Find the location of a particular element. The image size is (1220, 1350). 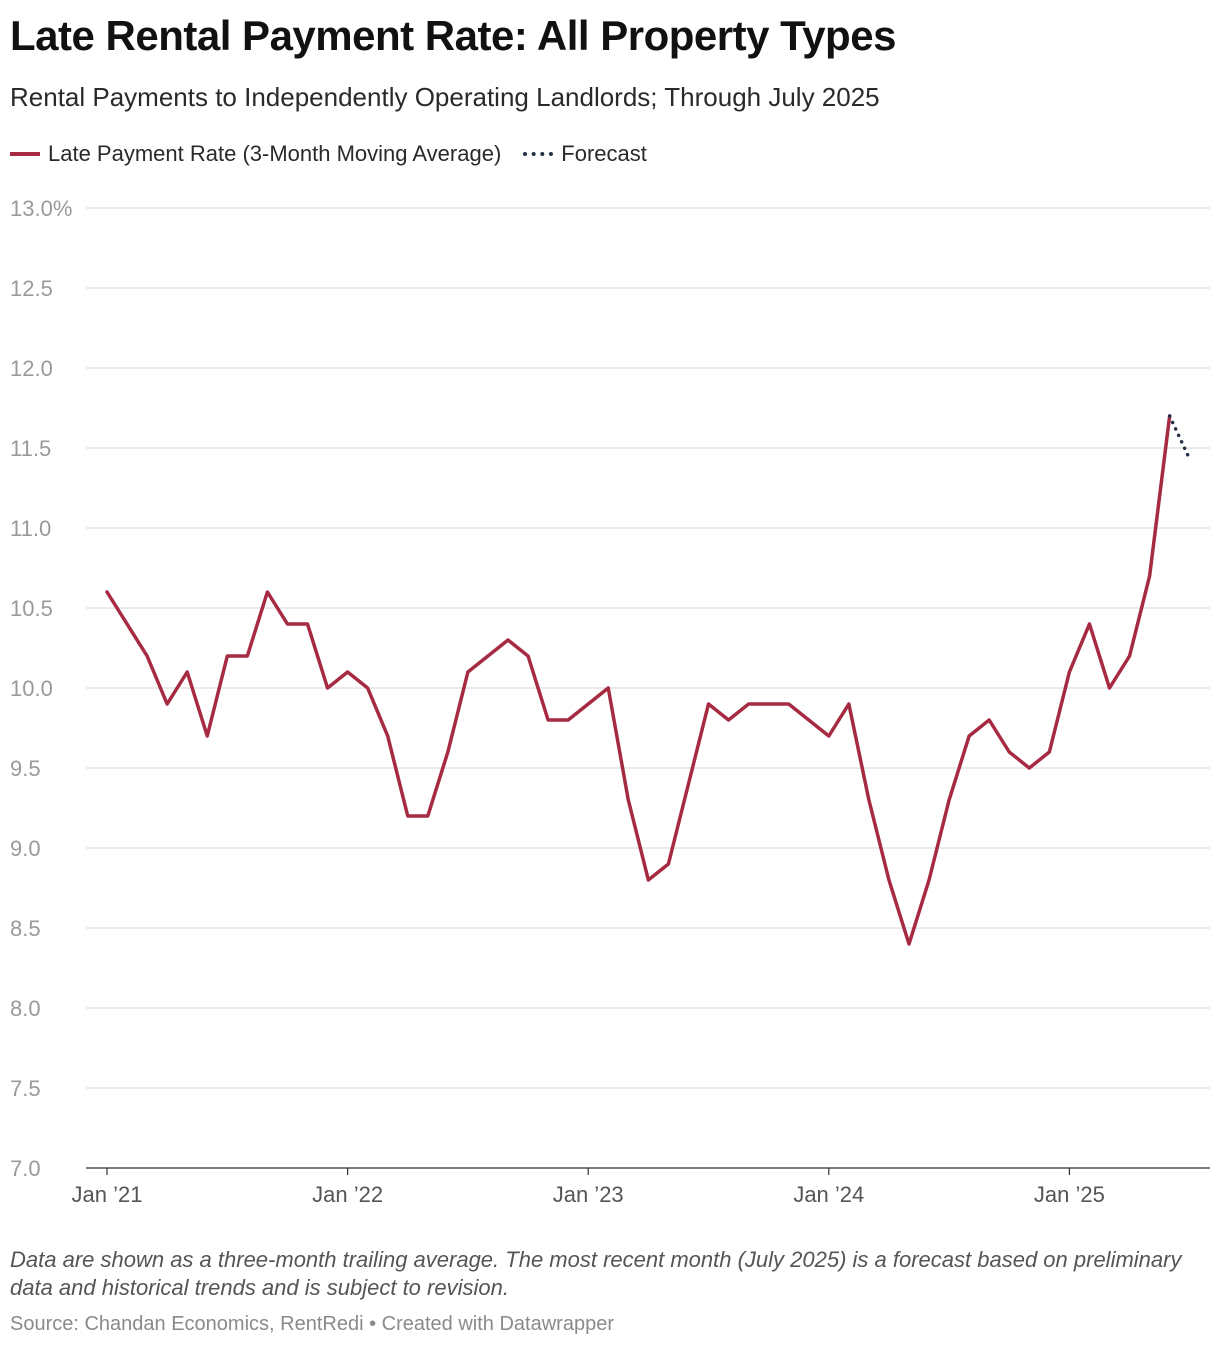

legend-item-forecast: Forecast is located at coordinates (585, 154).